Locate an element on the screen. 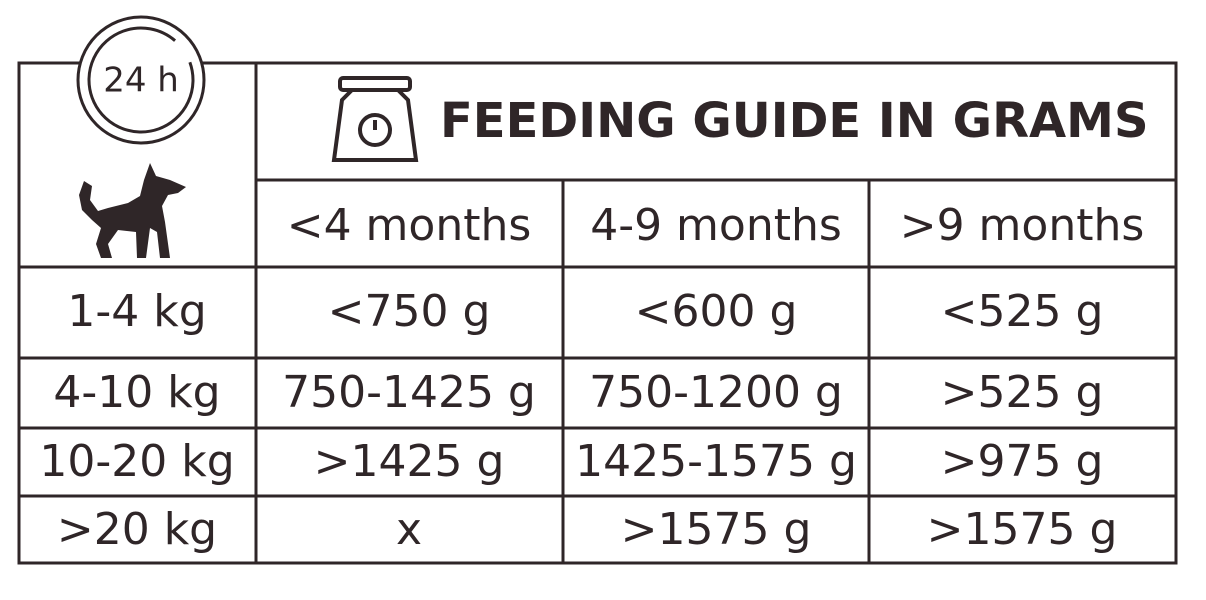 Image resolution: width=1206 pixels, height=600 pixels. table-cell: 750-1200 g is located at coordinates (716, 392).